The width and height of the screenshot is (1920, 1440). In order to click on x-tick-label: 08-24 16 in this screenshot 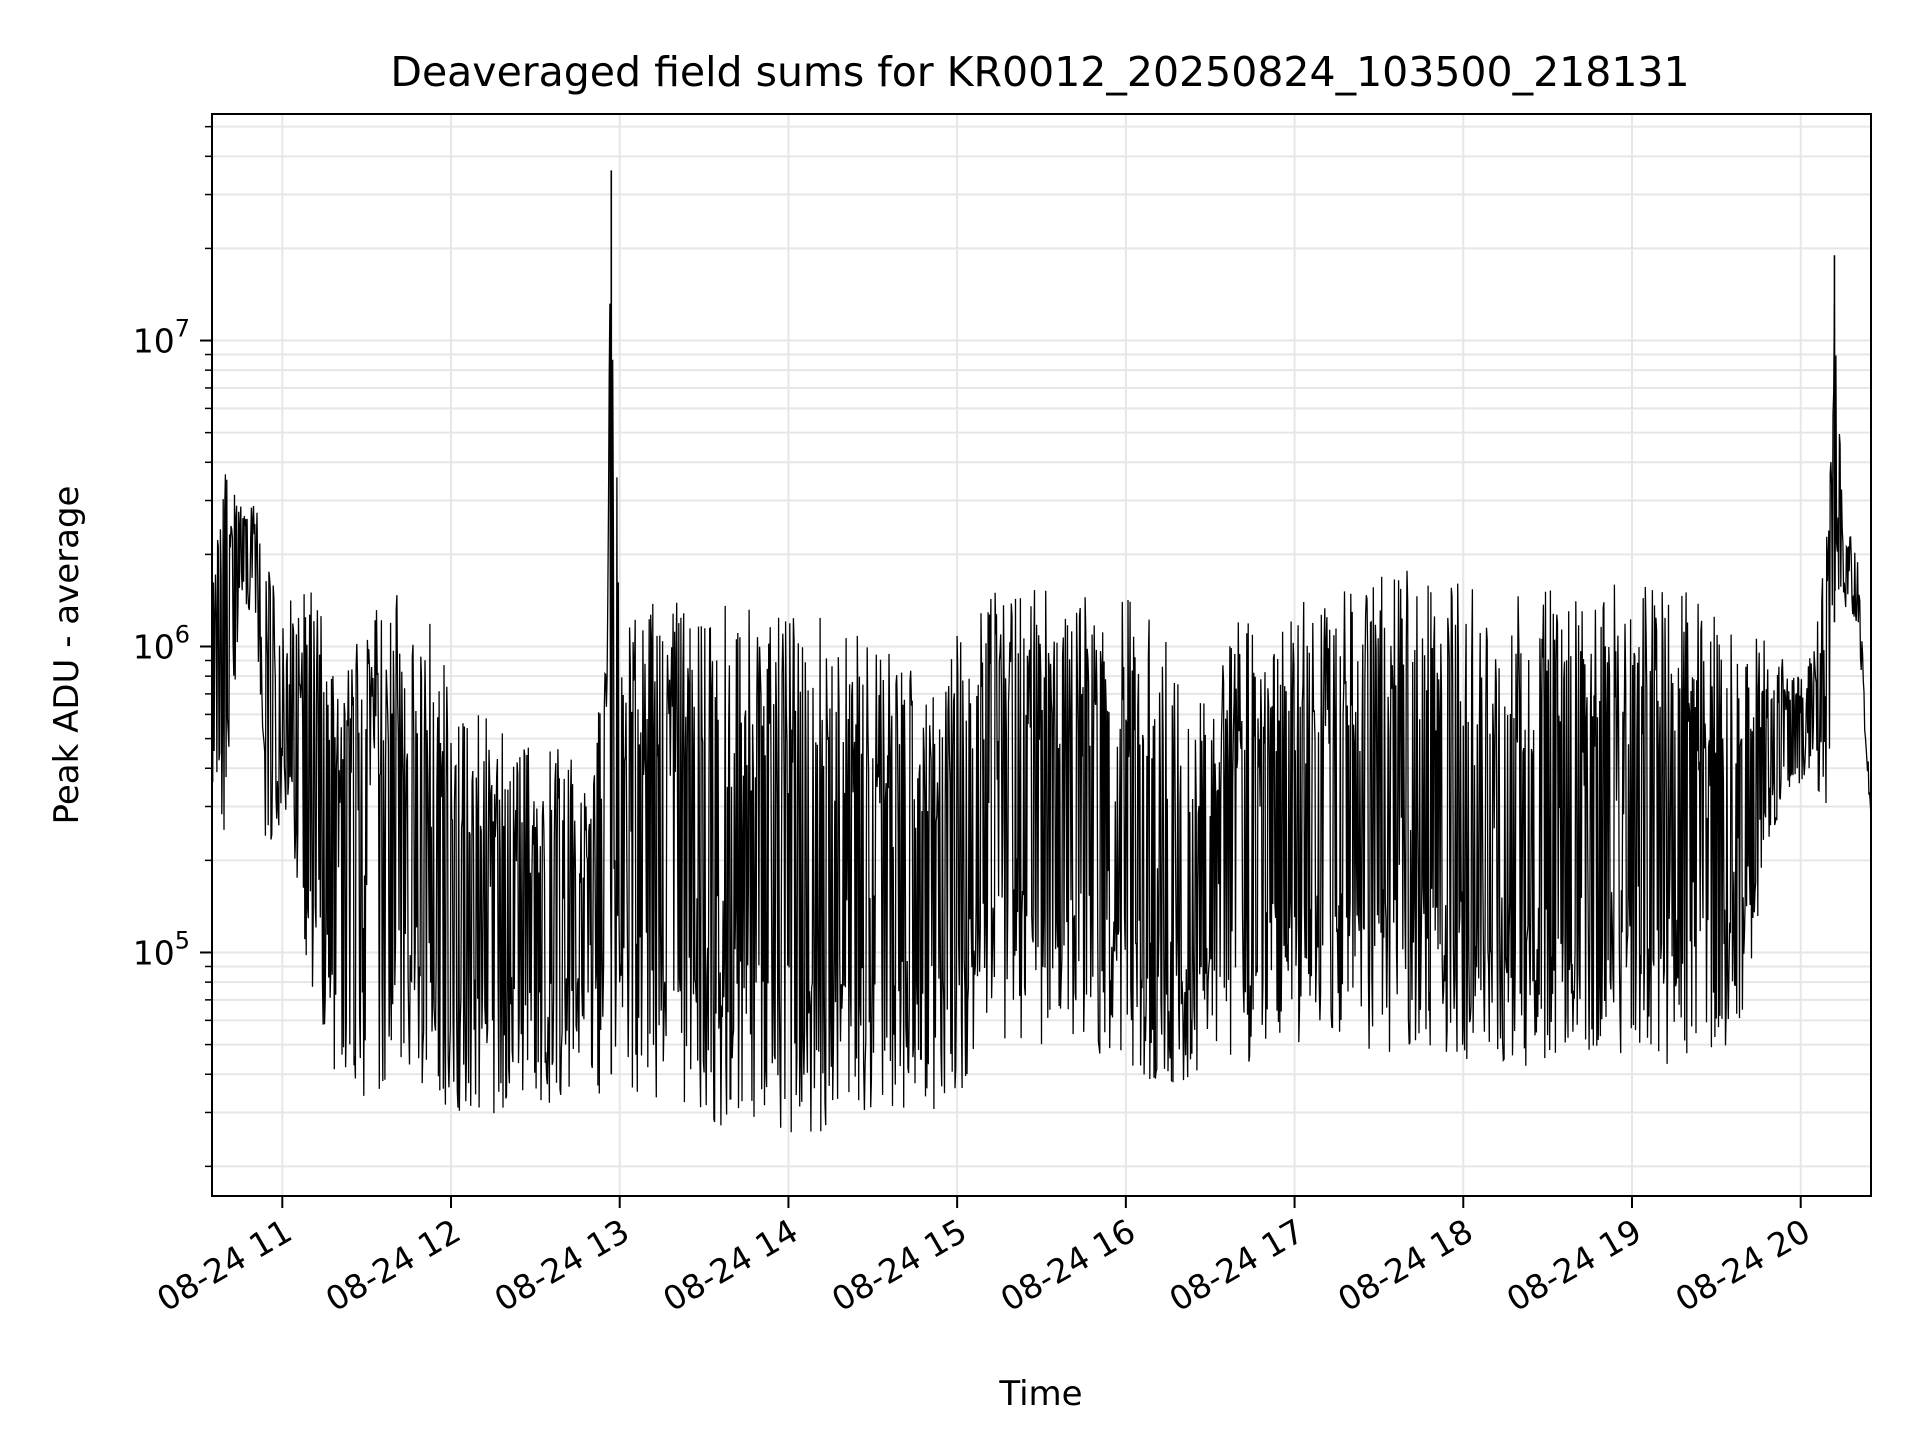, I will do `click(1068, 1265)`.